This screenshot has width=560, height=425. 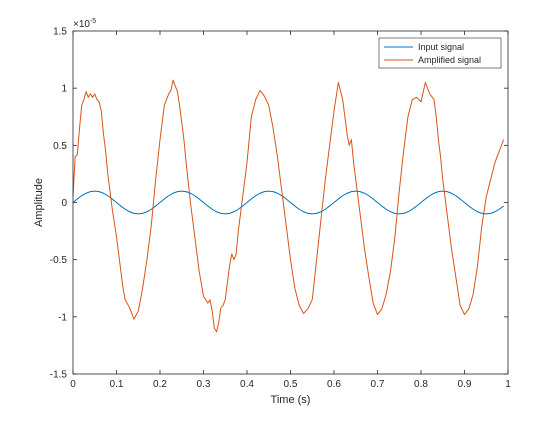 What do you see at coordinates (93, 21) in the screenshot?
I see `y-exponent-power: -5` at bounding box center [93, 21].